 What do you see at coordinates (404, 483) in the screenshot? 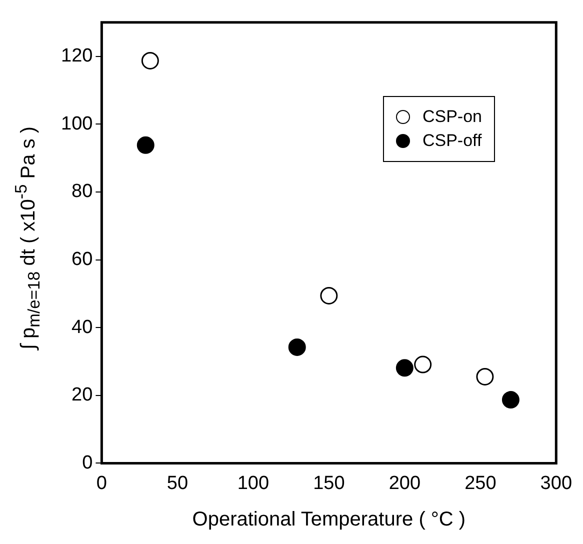
I see `x-tick-label: 200` at bounding box center [404, 483].